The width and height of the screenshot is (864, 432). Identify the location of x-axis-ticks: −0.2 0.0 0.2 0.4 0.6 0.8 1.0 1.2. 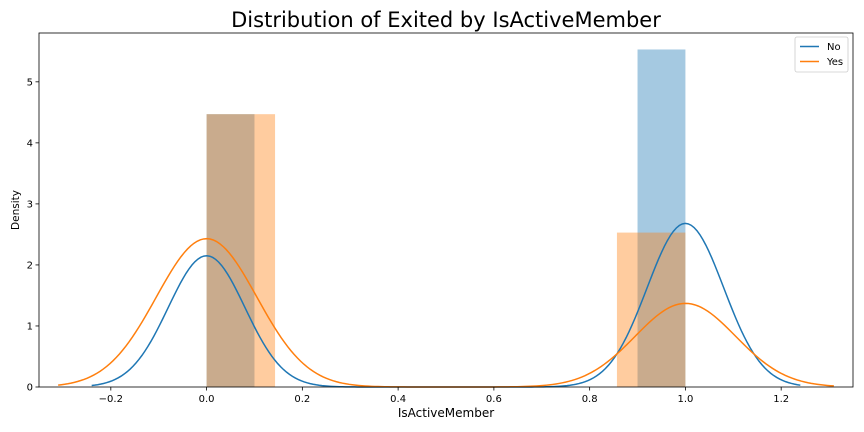
(444, 396).